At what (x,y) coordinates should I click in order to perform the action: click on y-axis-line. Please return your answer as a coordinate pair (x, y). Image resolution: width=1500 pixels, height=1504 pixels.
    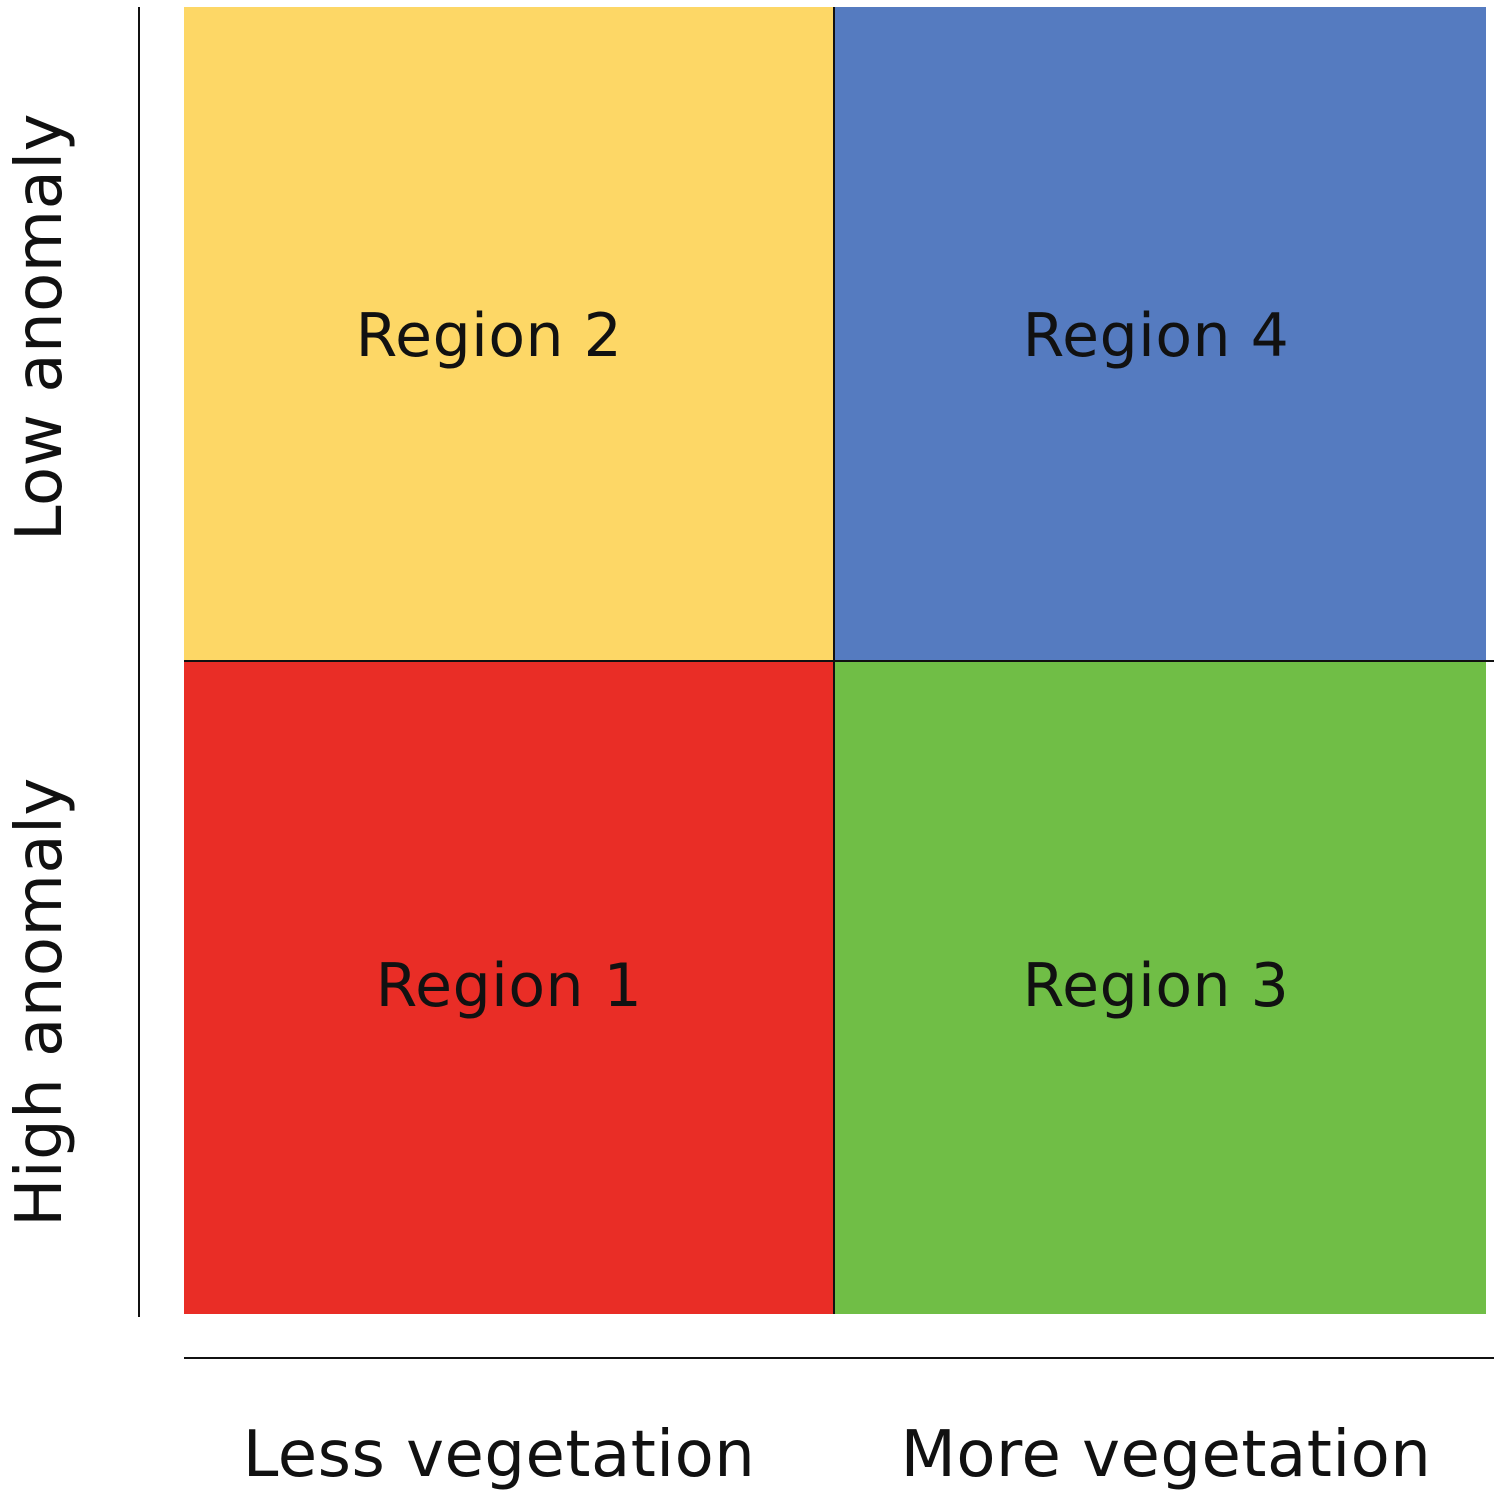
    Looking at the image, I should click on (139, 662).